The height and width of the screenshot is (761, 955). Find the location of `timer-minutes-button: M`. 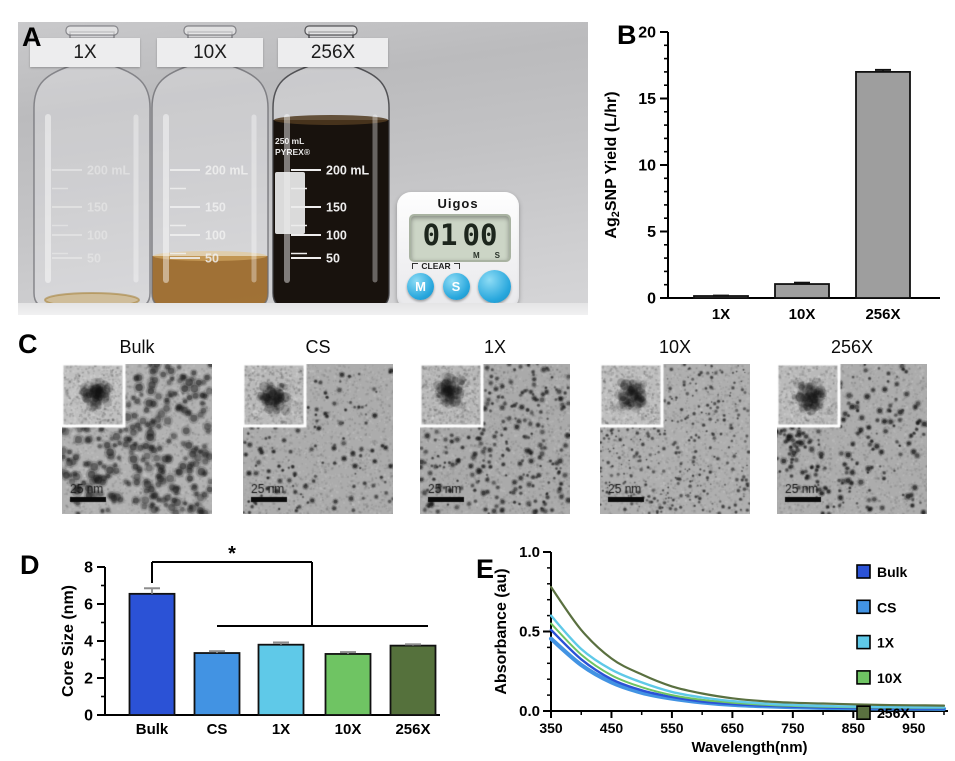

timer-minutes-button: M is located at coordinates (420, 286).